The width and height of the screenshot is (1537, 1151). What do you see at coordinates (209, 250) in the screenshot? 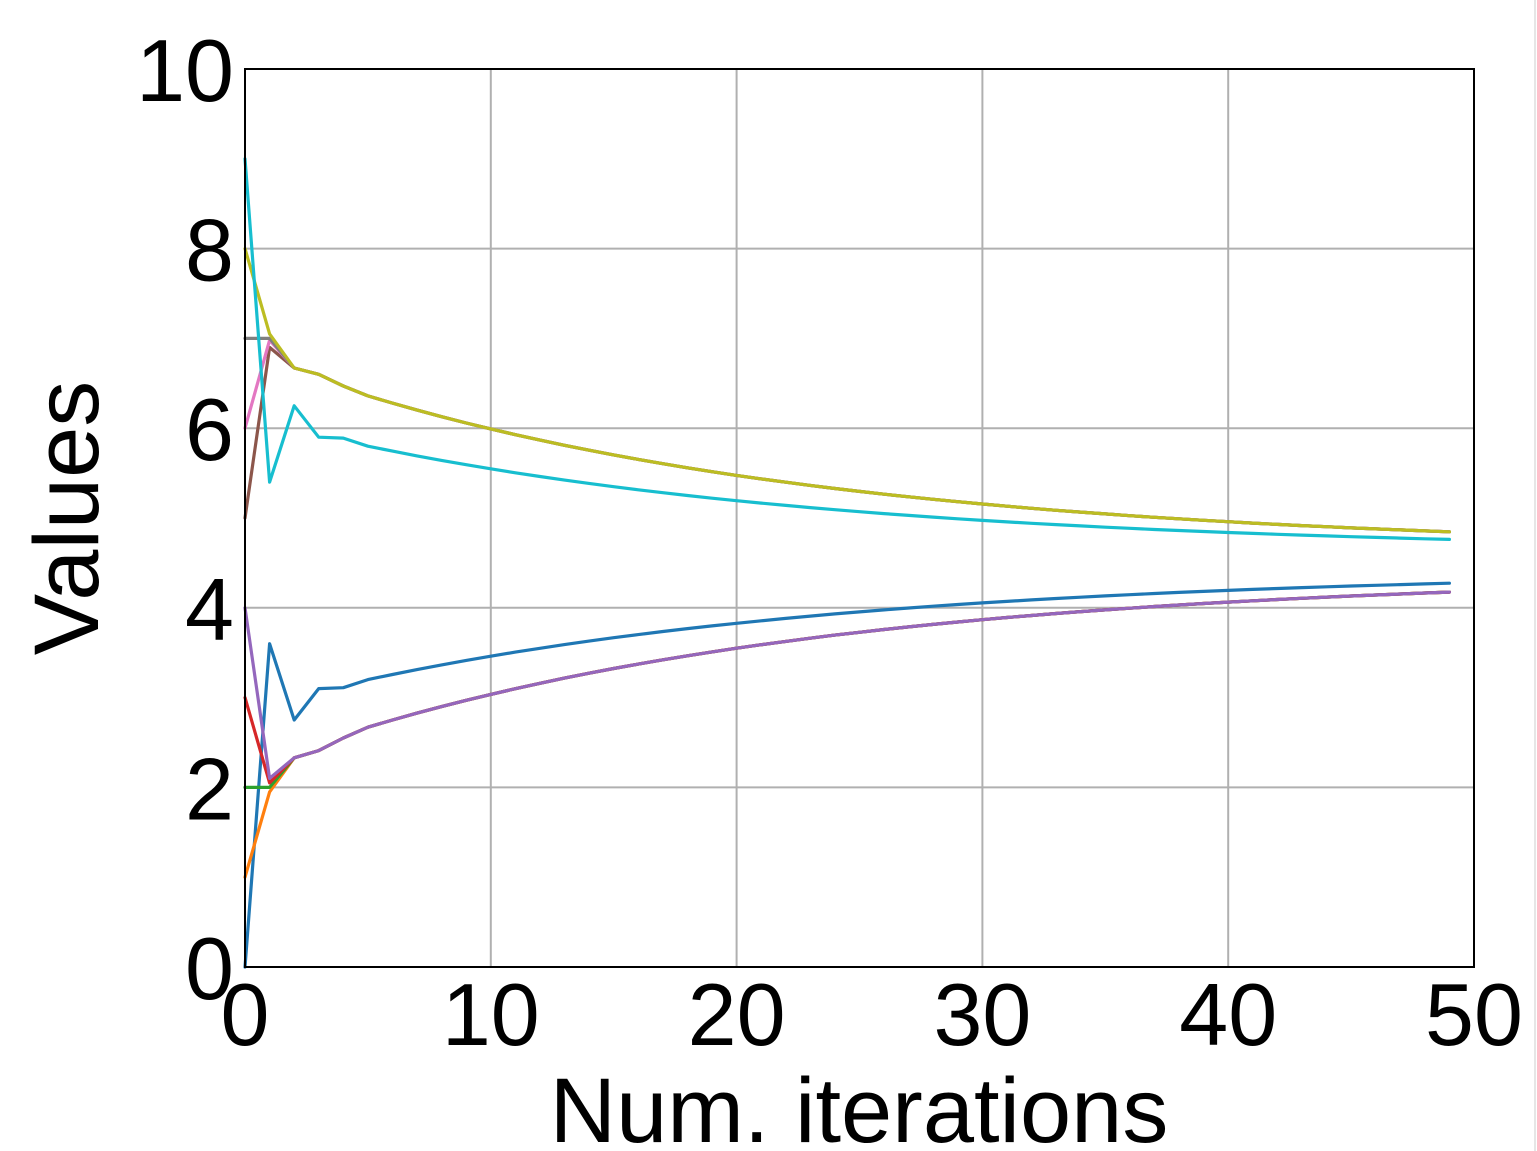
I see `y-tick-label: 8` at bounding box center [209, 250].